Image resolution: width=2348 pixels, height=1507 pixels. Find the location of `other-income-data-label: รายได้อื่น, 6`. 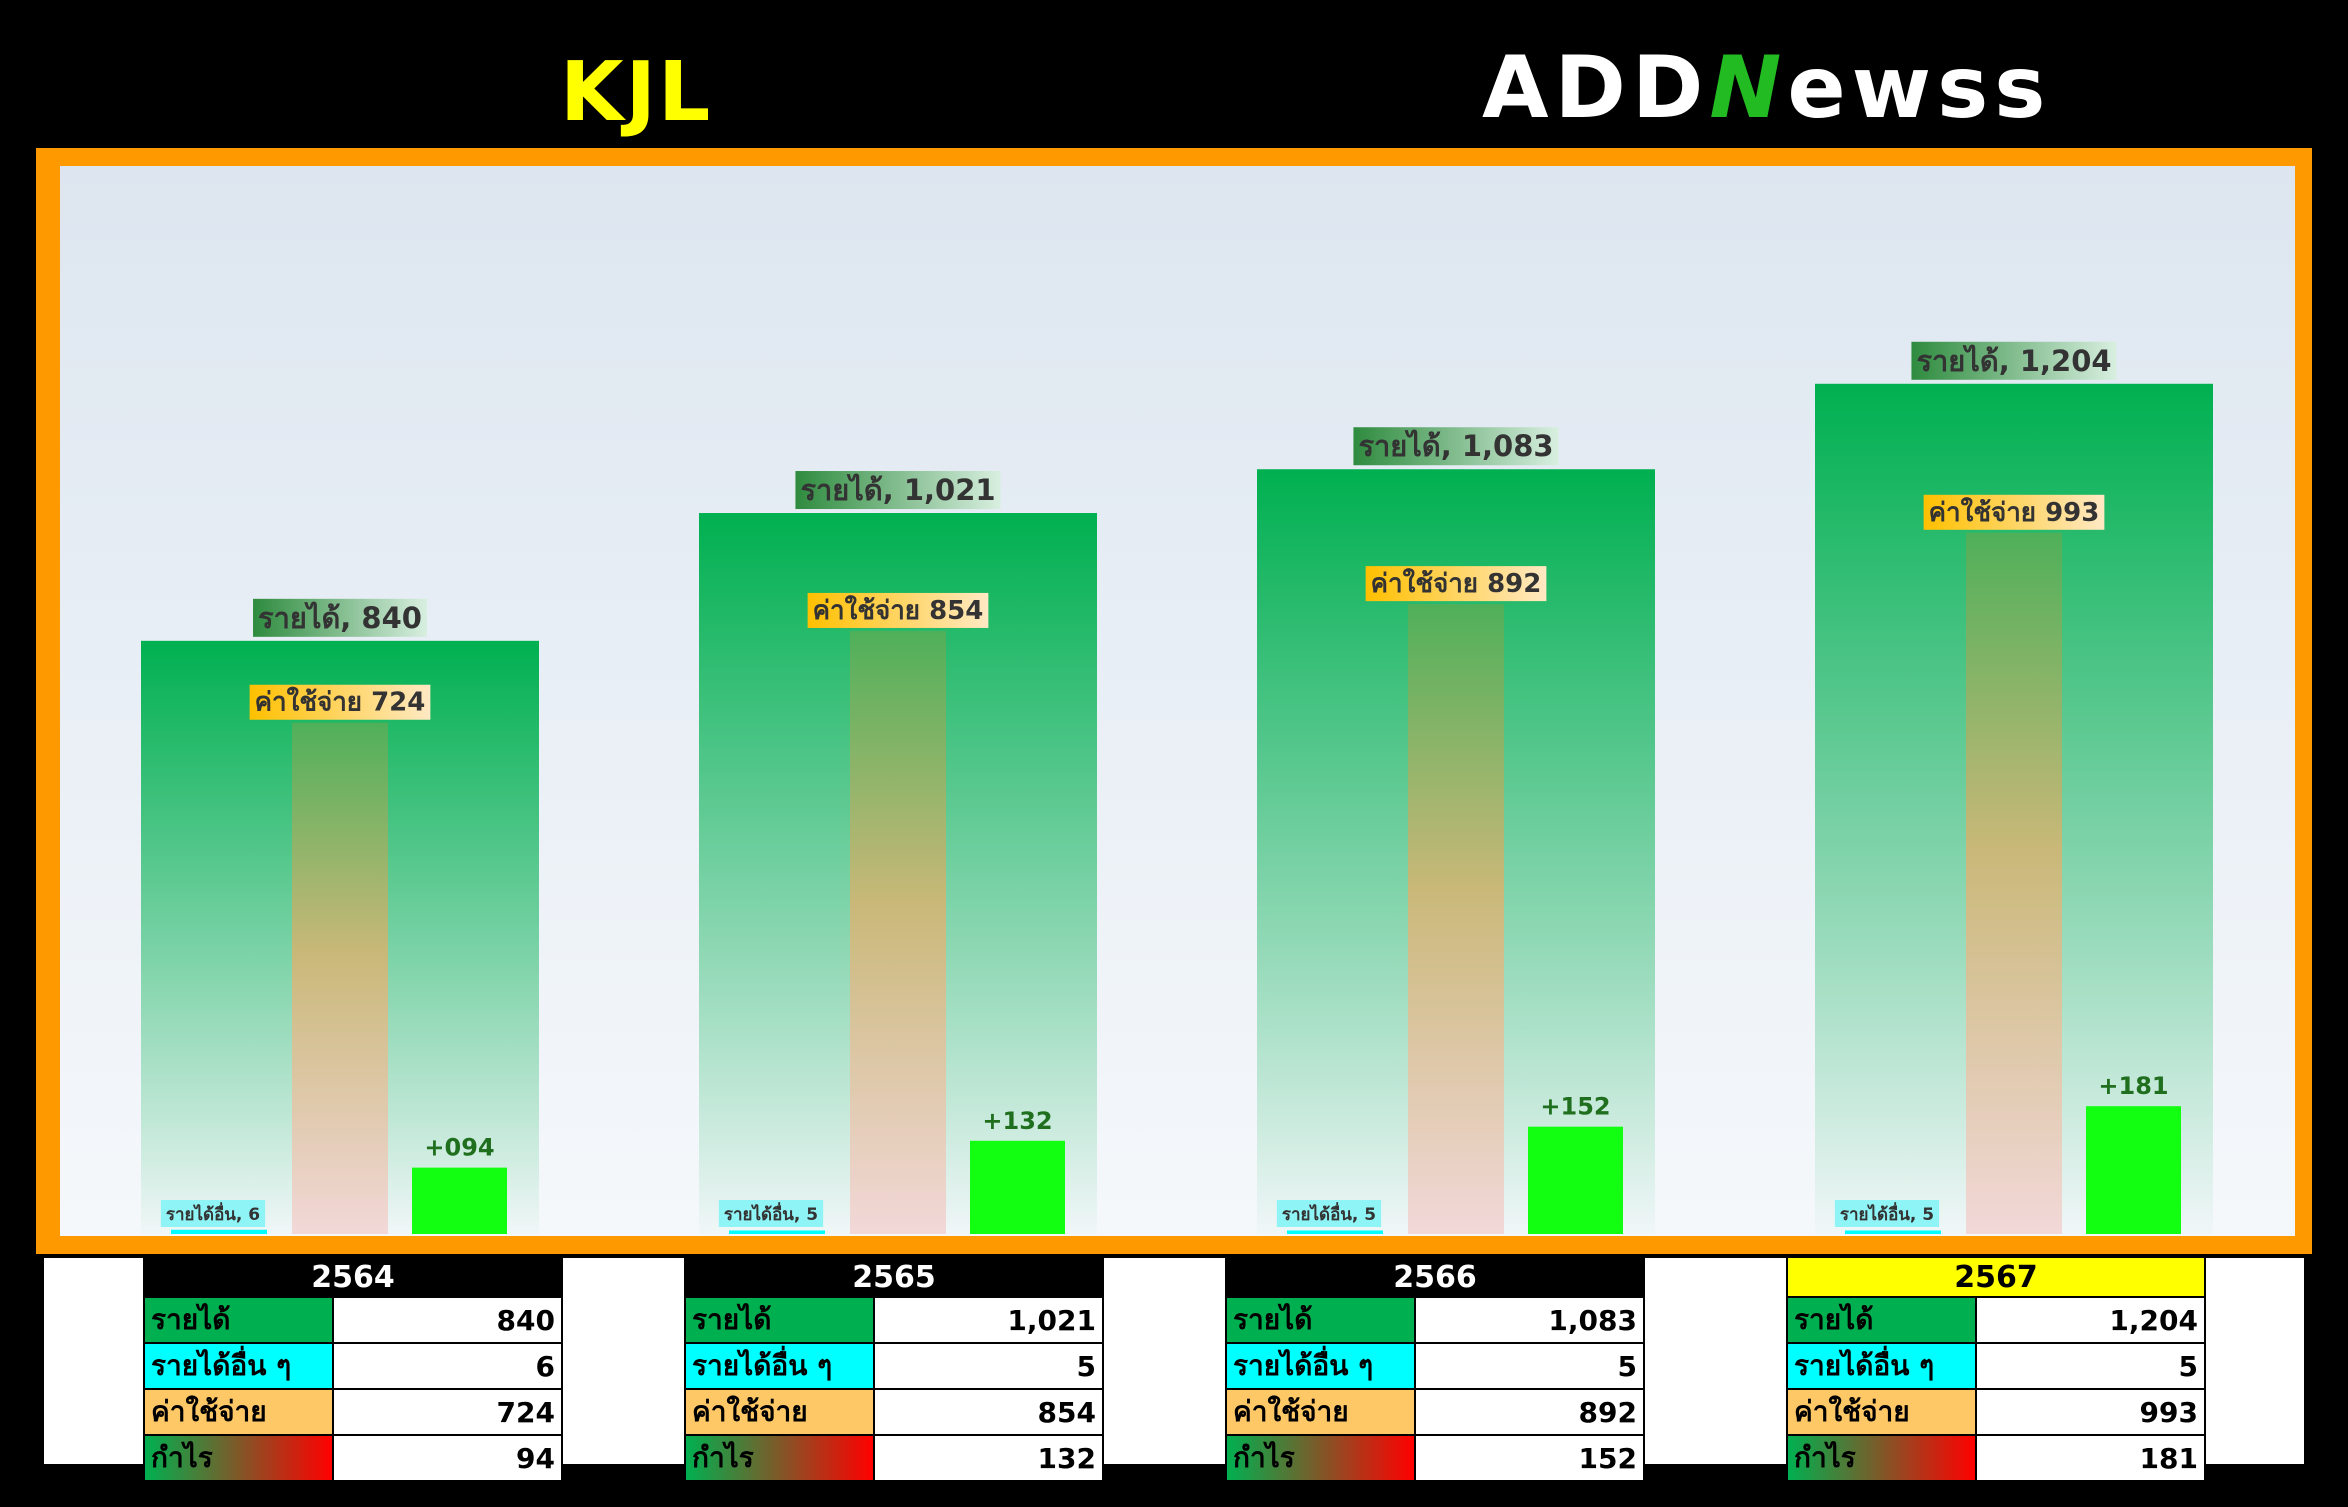

other-income-data-label: รายได้อื่น, 6 is located at coordinates (213, 1213).